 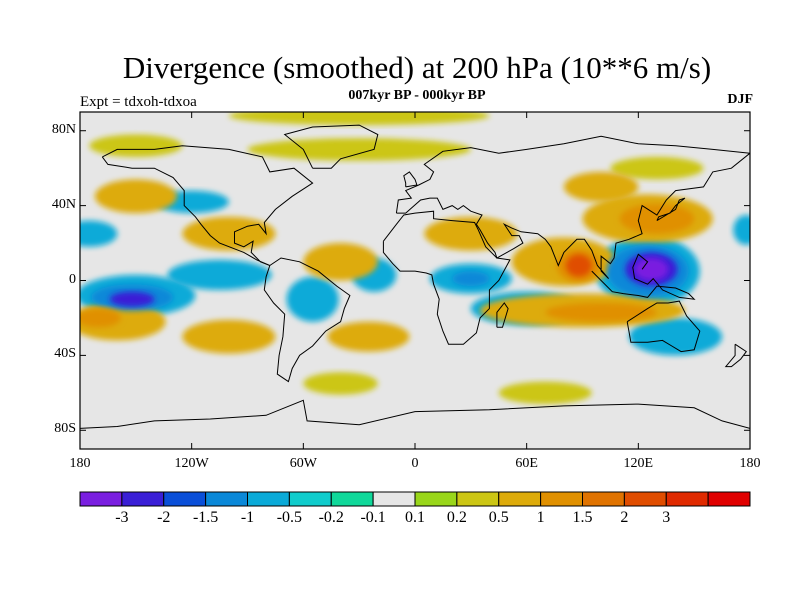 I want to click on colorbar-label-9: 0.5, so click(x=498, y=517).